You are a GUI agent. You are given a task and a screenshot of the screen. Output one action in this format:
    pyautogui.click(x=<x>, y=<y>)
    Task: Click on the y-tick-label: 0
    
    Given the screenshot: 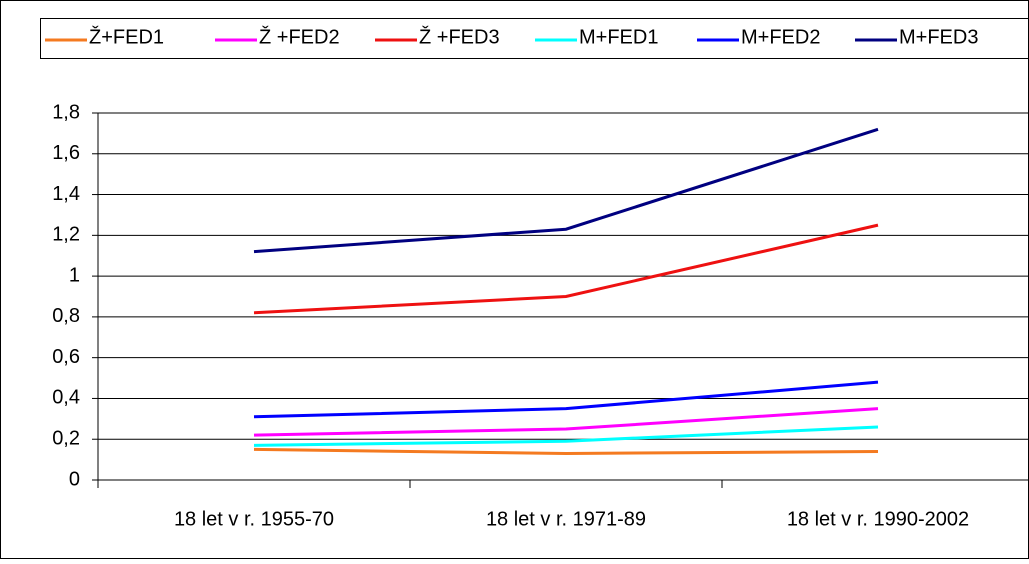 What is the action you would take?
    pyautogui.click(x=74, y=479)
    